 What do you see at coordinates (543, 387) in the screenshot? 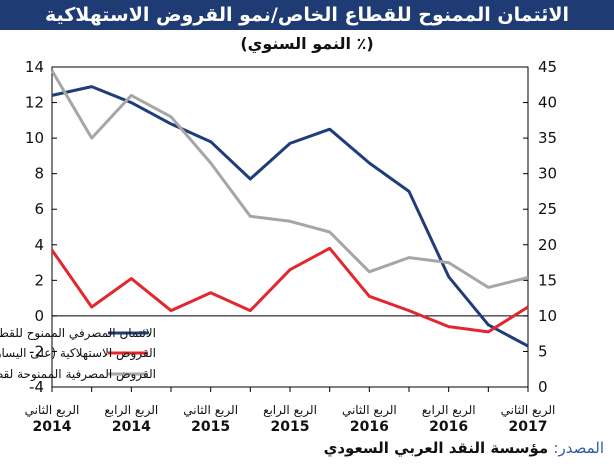
I see `y-right-tick-label: 0` at bounding box center [543, 387].